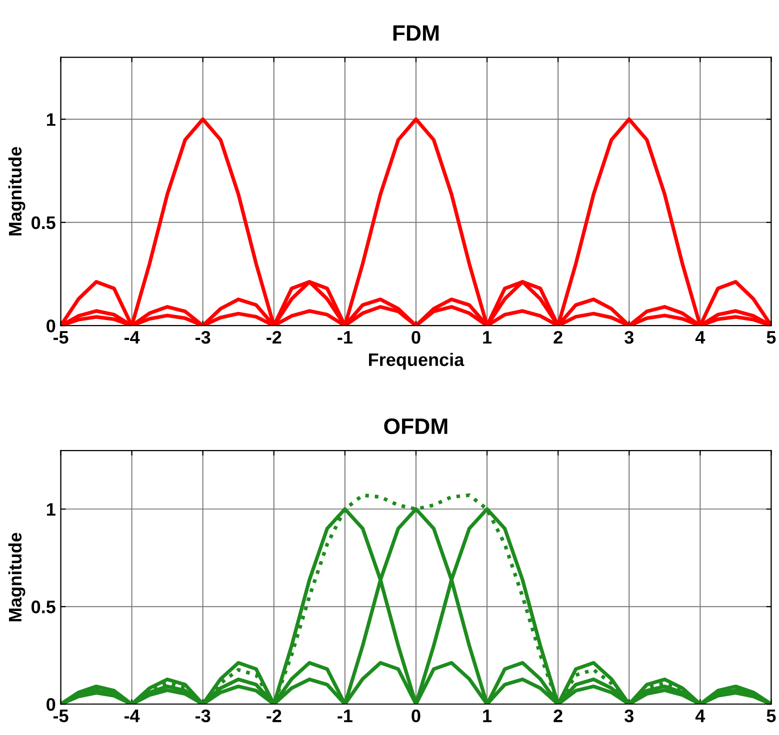 Image resolution: width=779 pixels, height=735 pixels. Describe the element at coordinates (416, 426) in the screenshot. I see `chart-title: OFDM` at that location.